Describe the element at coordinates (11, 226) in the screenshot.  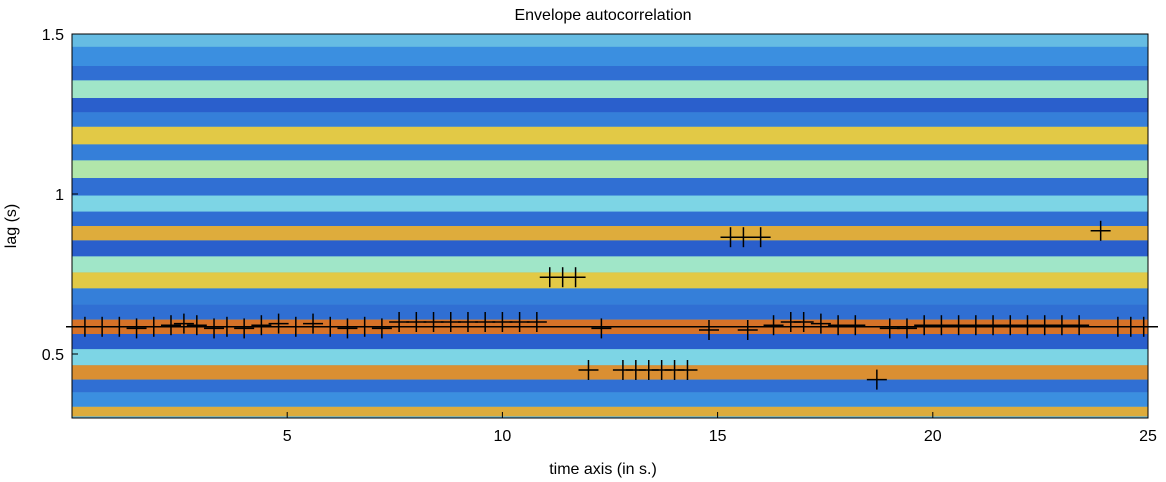
I see `y-axis-label: lag (s)` at that location.